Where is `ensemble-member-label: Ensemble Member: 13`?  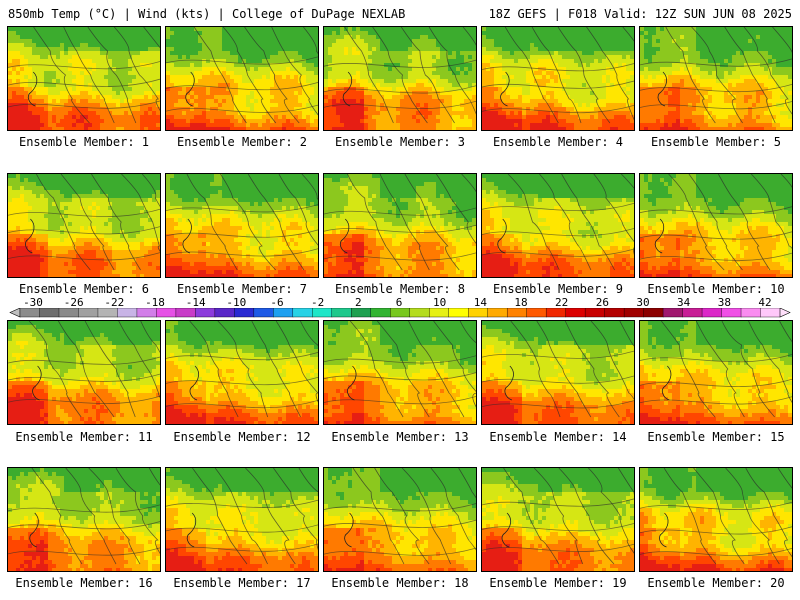 ensemble-member-label: Ensemble Member: 13 is located at coordinates (400, 437).